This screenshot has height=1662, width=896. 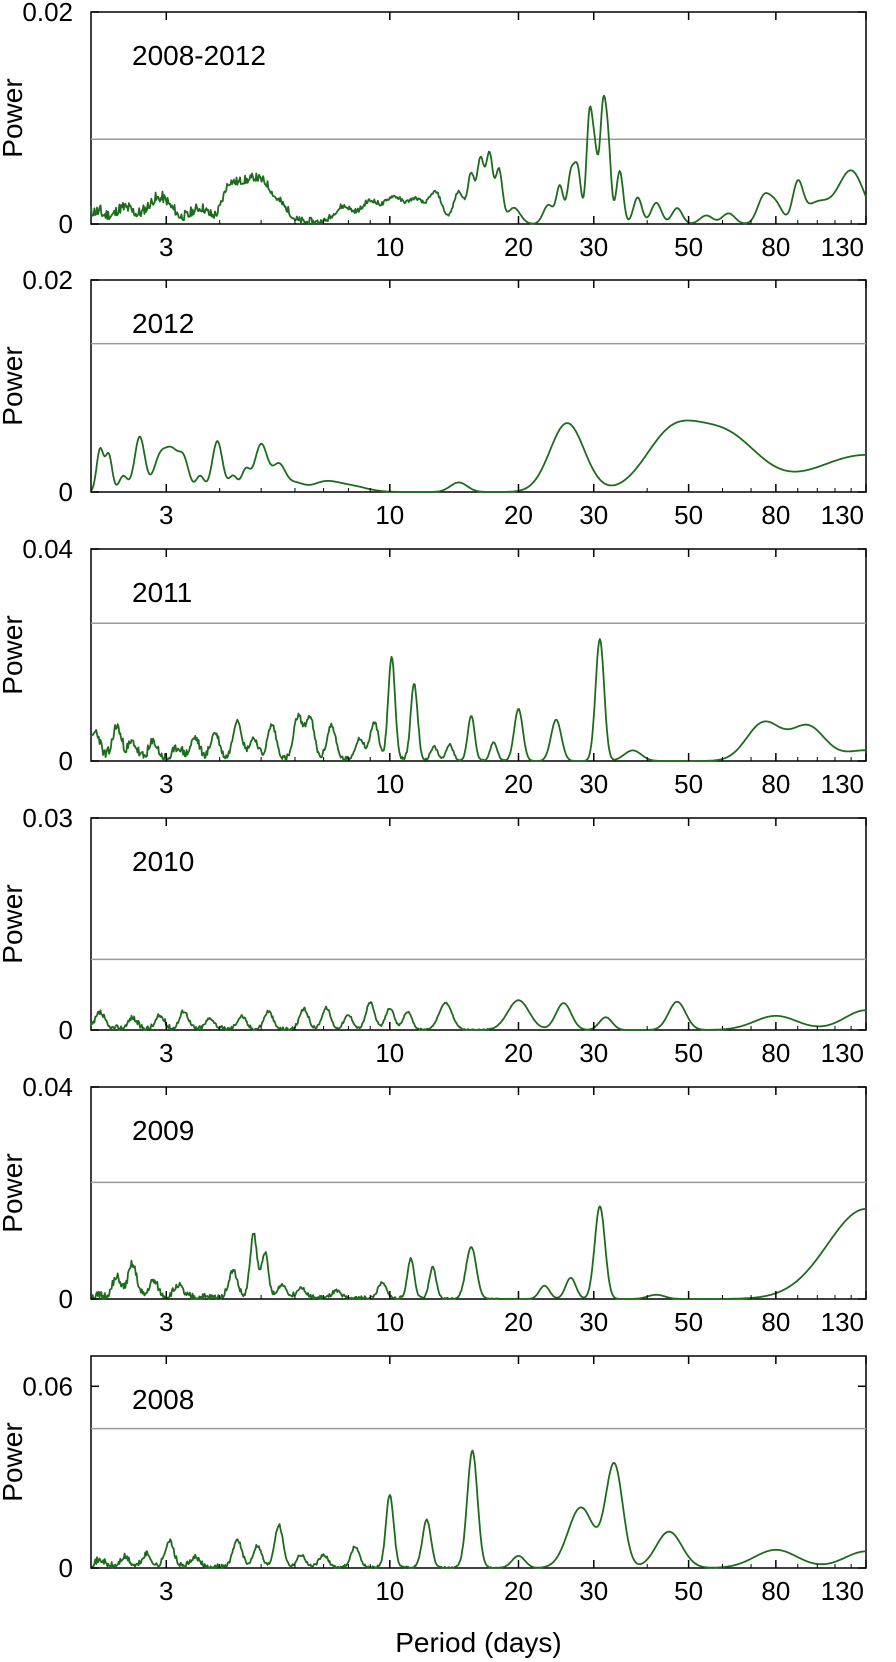 What do you see at coordinates (478, 1642) in the screenshot?
I see `x-axis-label: Period (days)` at bounding box center [478, 1642].